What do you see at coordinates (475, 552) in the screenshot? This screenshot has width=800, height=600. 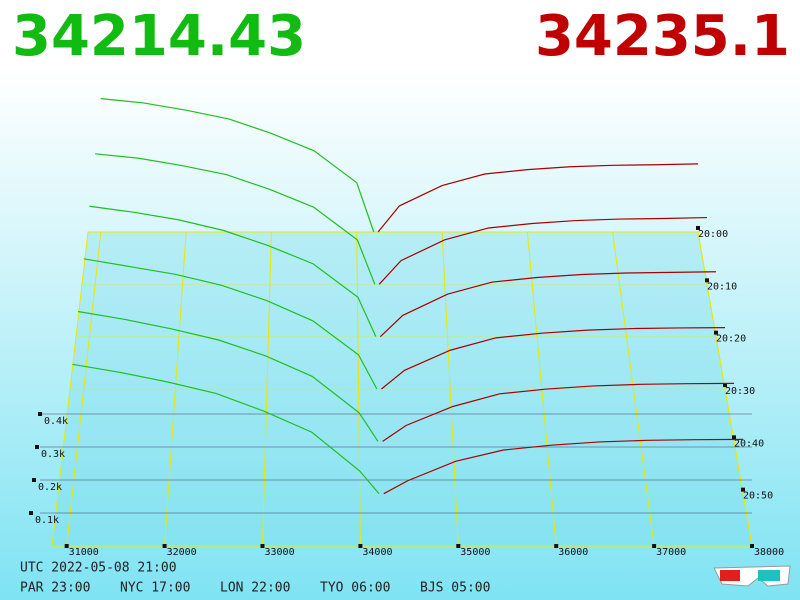 I see `x-tick-label: 35000` at bounding box center [475, 552].